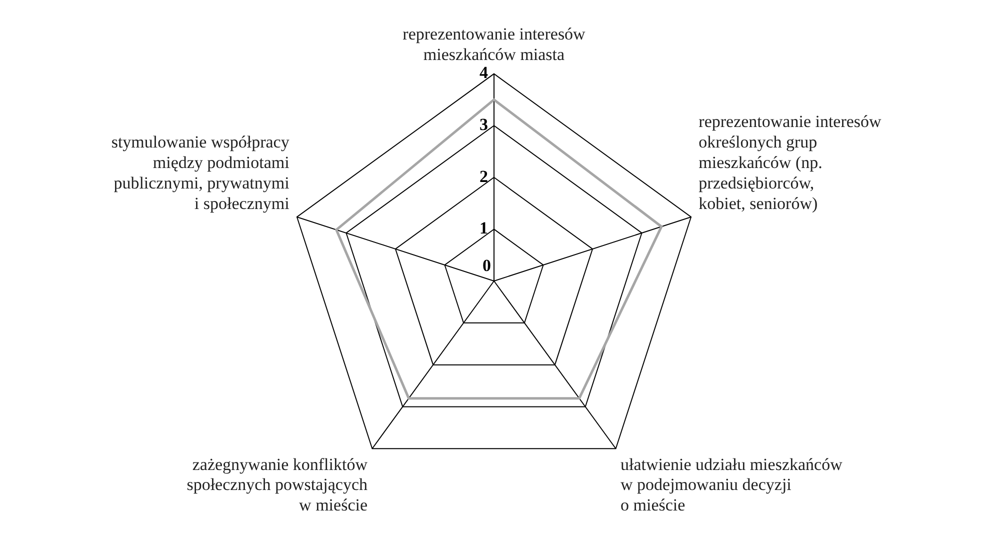 The width and height of the screenshot is (989, 537). I want to click on y-tick-label: 1, so click(484, 228).